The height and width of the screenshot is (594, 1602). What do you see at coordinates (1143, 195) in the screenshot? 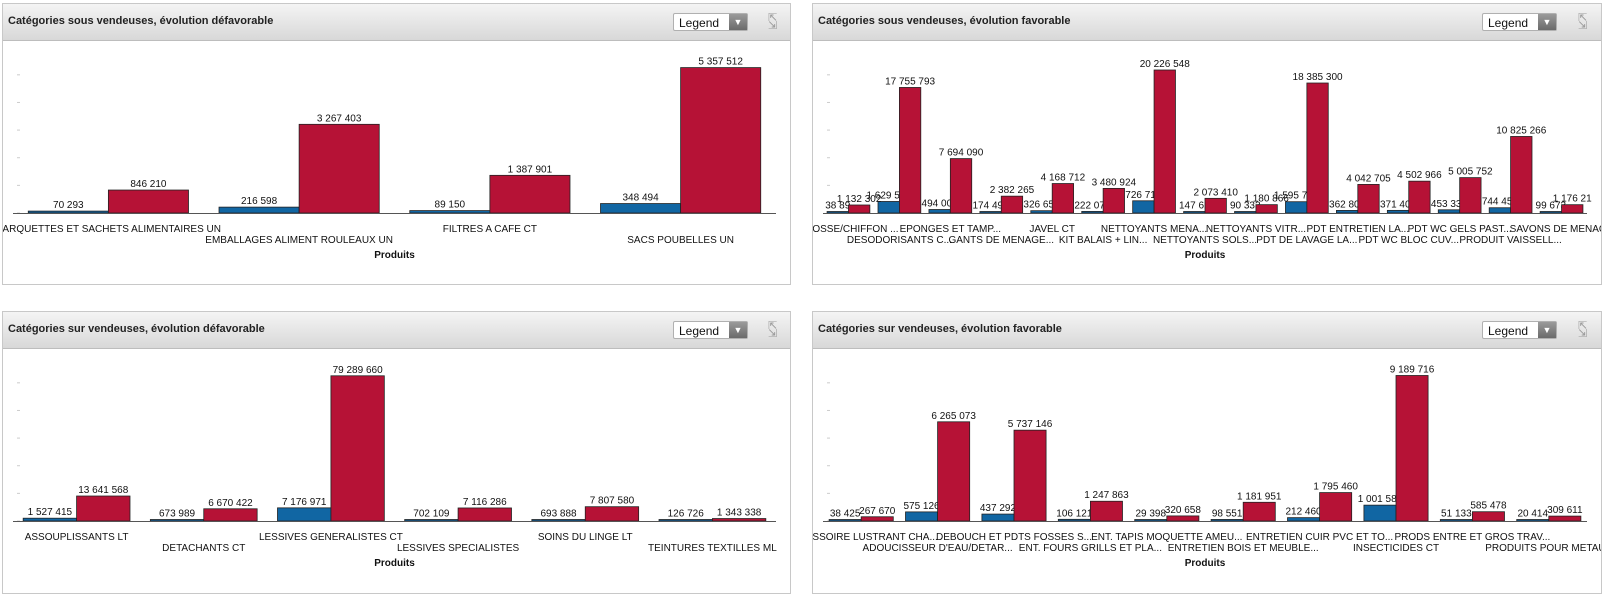
I see `data-label: 726 719` at bounding box center [1143, 195].